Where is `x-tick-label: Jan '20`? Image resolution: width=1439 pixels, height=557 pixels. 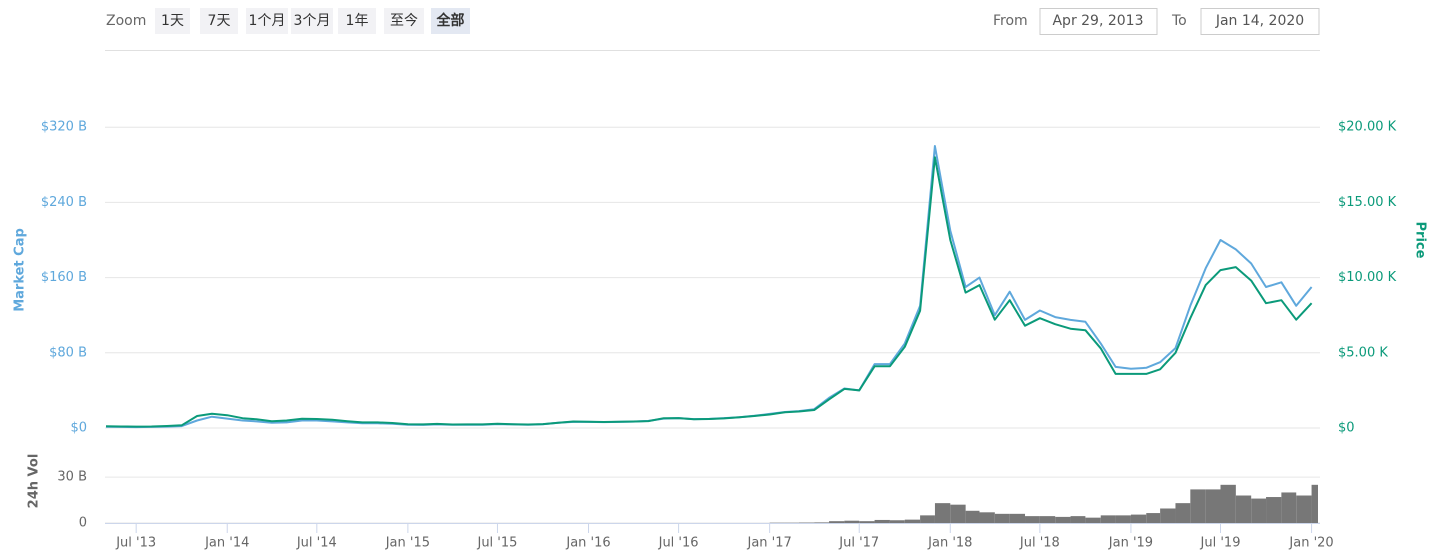 x-tick-label: Jan '20 is located at coordinates (1310, 543).